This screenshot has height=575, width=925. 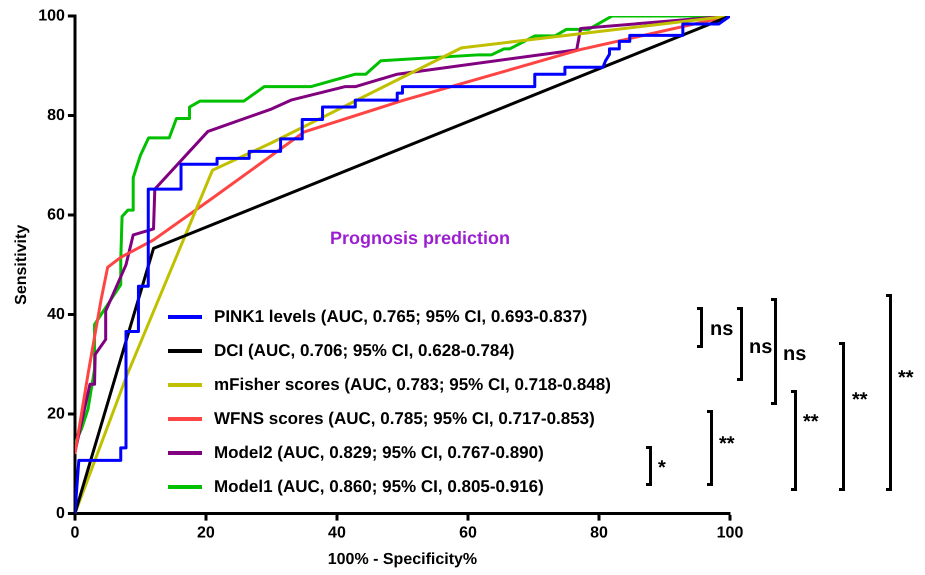 I want to click on y-axis-title: Sensitivity, so click(x=21, y=264).